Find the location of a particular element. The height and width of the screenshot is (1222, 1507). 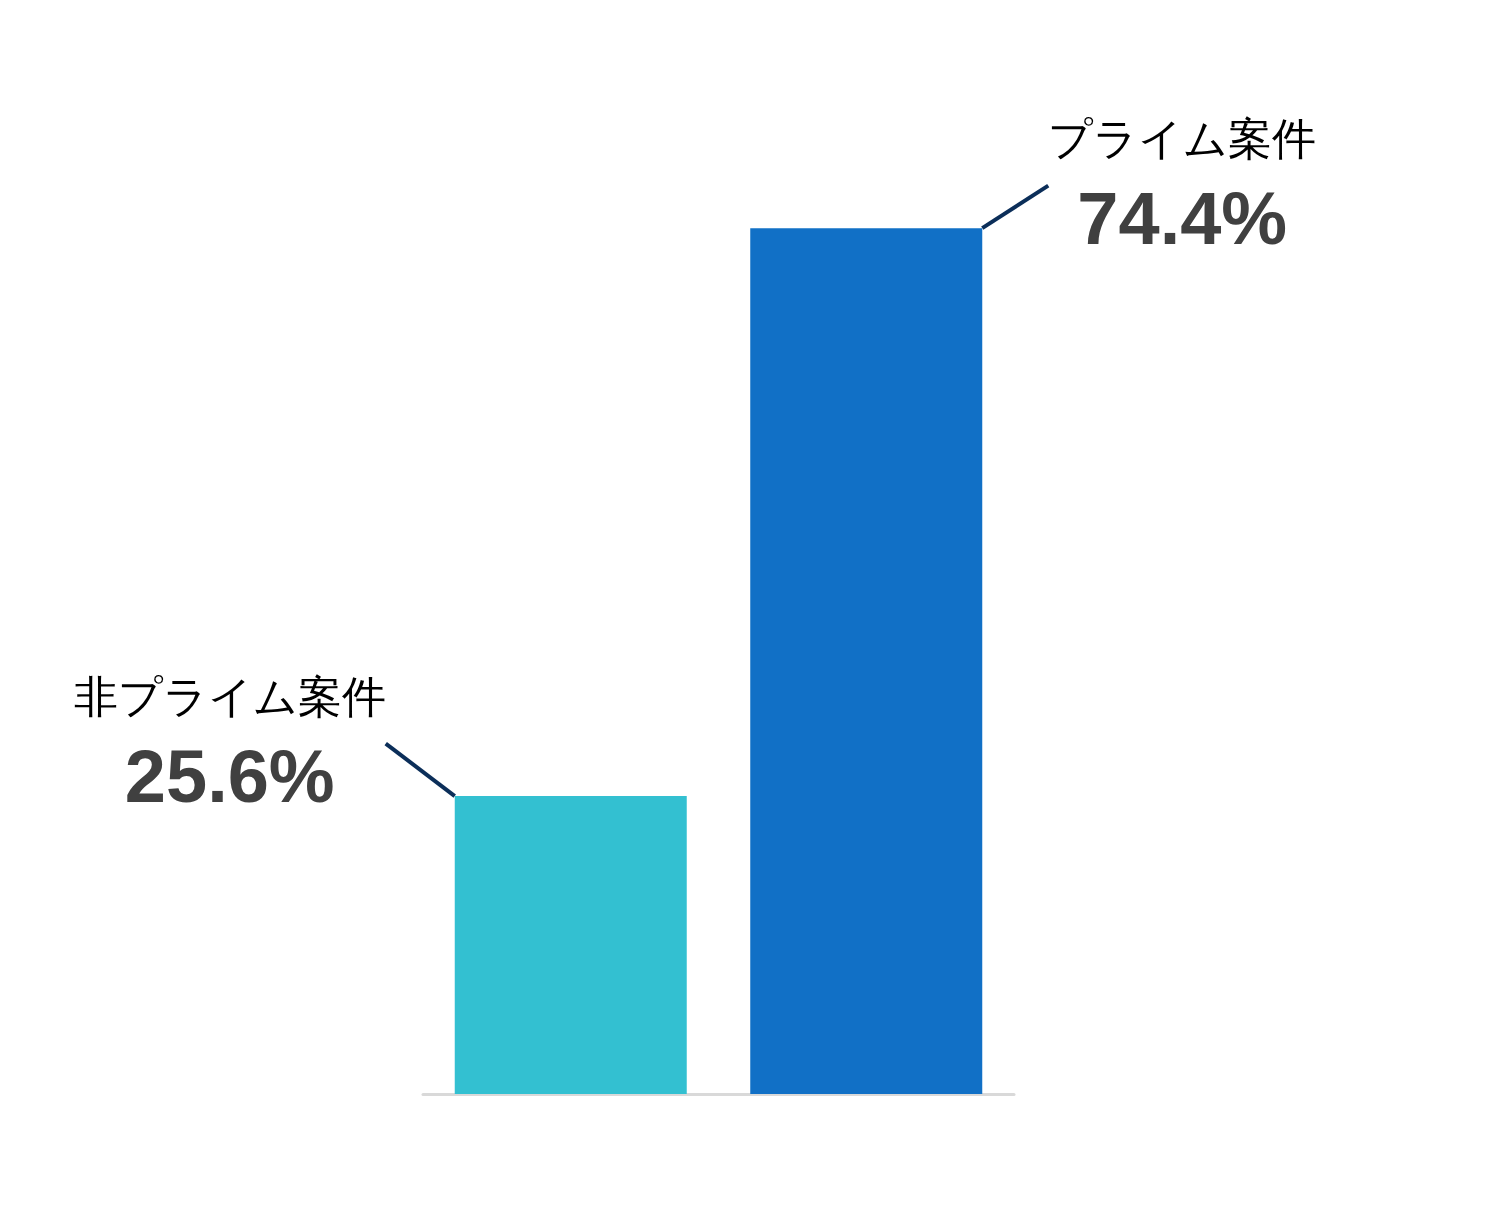

text: 非プライム案件 is located at coordinates (229, 696).